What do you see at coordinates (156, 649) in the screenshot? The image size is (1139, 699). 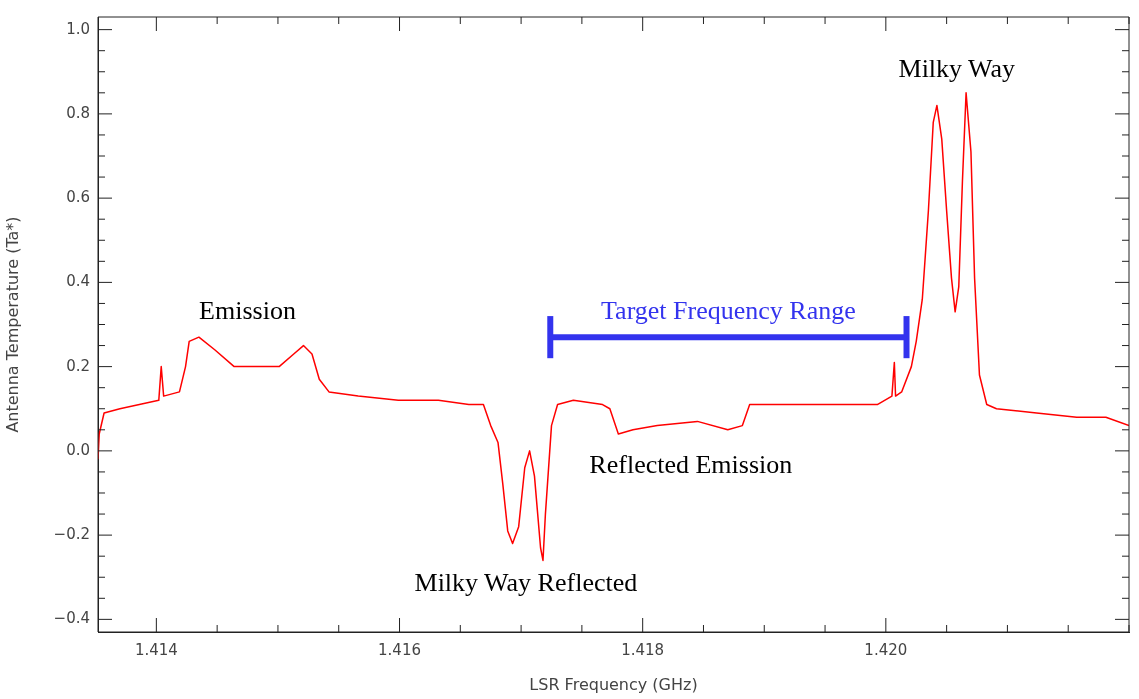 I see `x-tick-label: 1.414` at bounding box center [156, 649].